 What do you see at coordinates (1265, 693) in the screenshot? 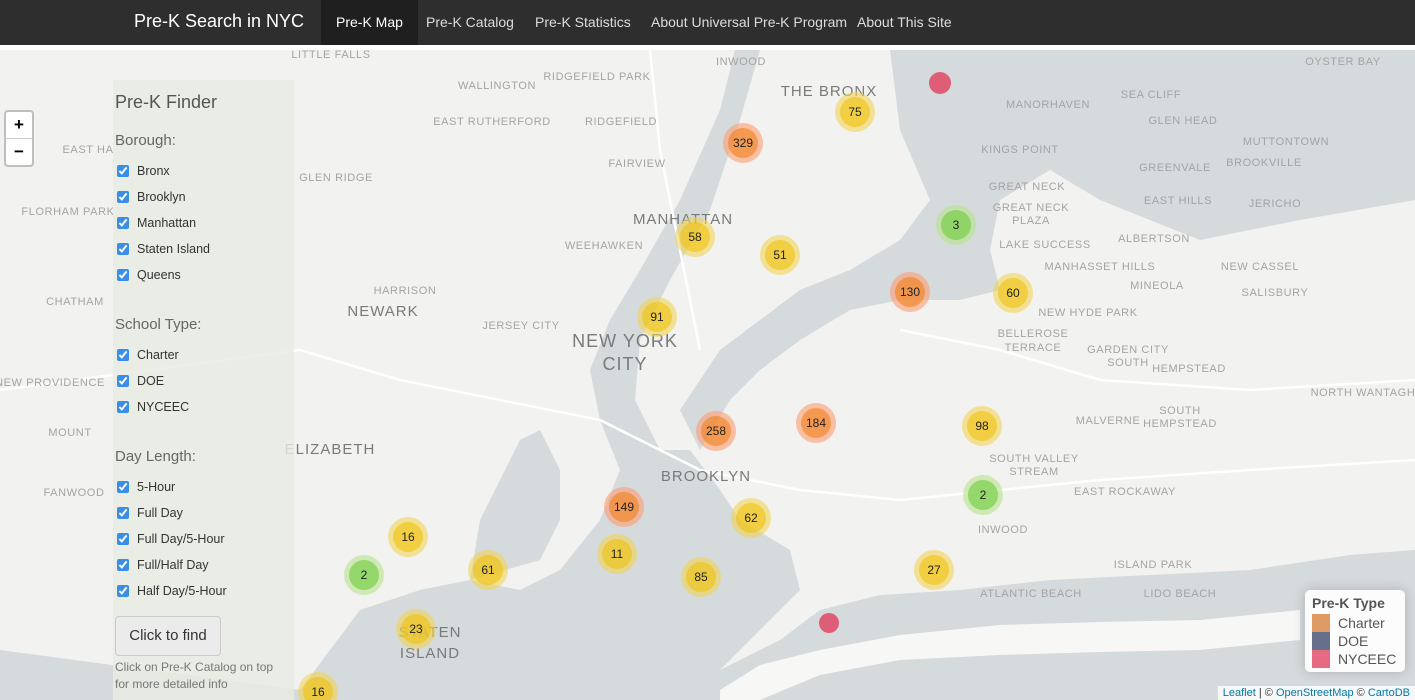
I see `attribution-text: | ©` at bounding box center [1265, 693].